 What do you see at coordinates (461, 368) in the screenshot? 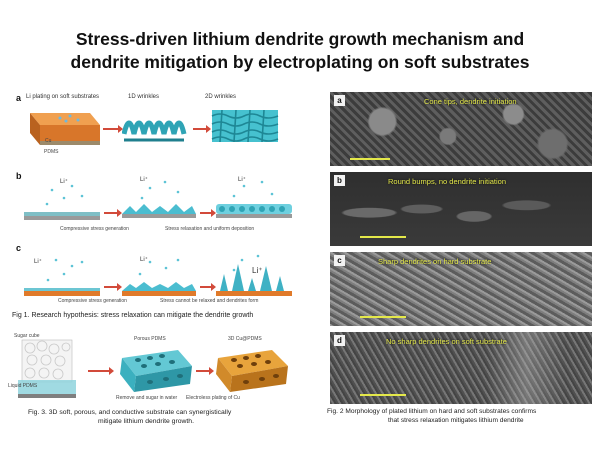
I see `sem-image-d: d No sharp dendrites on soft substrate` at bounding box center [461, 368].